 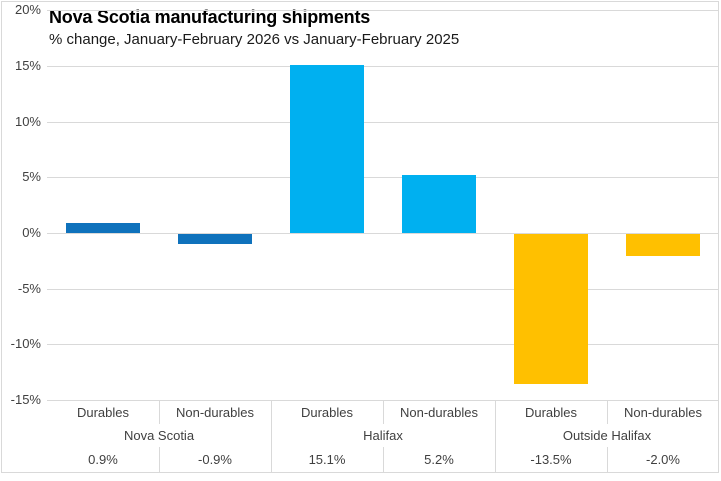 What do you see at coordinates (25, 343) in the screenshot?
I see `y-axis-tick-label: -10%` at bounding box center [25, 343].